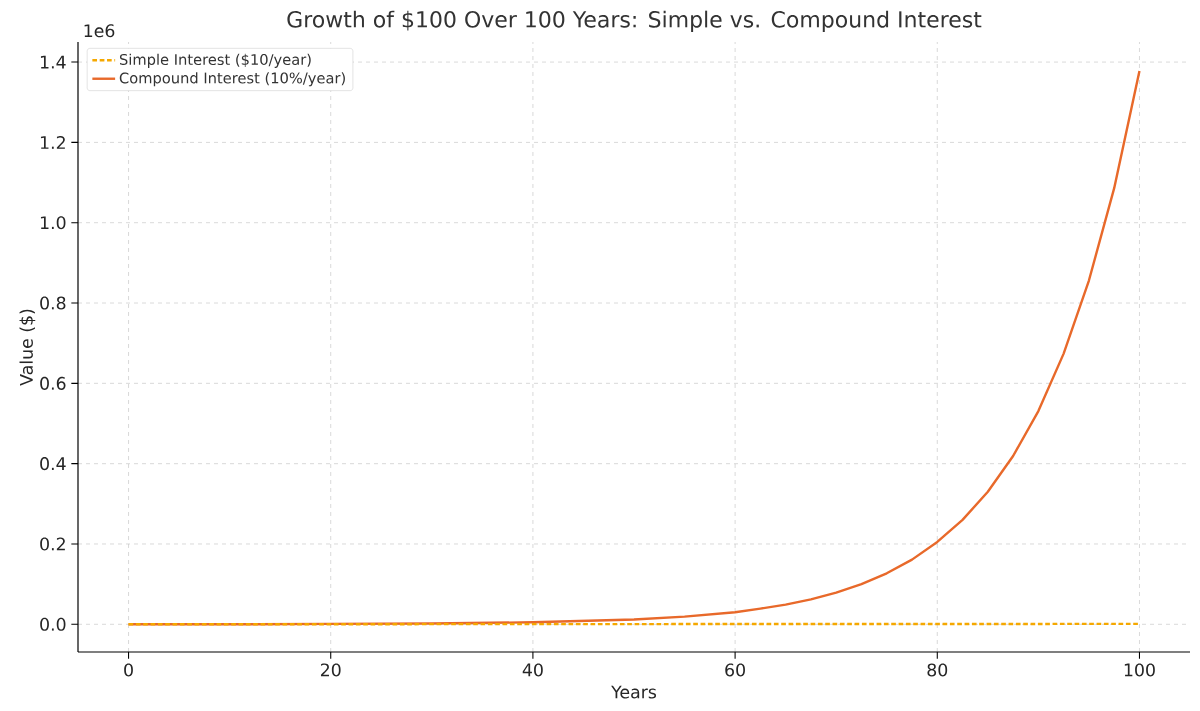  What do you see at coordinates (1139, 670) in the screenshot?
I see `x-tick-label: 100` at bounding box center [1139, 670].